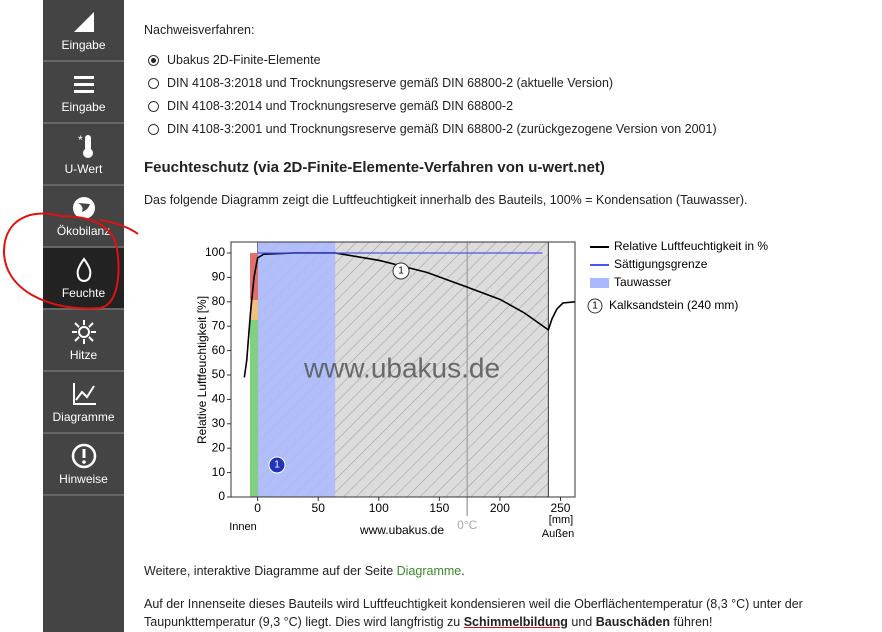  I want to click on outside-label: Außen, so click(558, 534).